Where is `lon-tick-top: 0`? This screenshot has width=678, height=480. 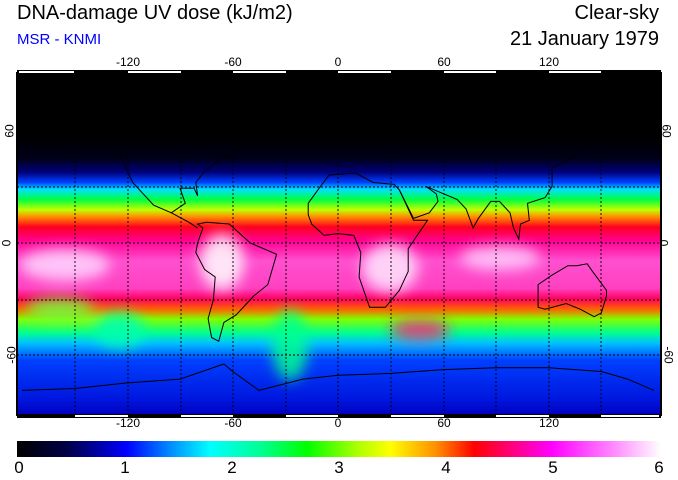
lon-tick-top: 0 is located at coordinates (338, 62).